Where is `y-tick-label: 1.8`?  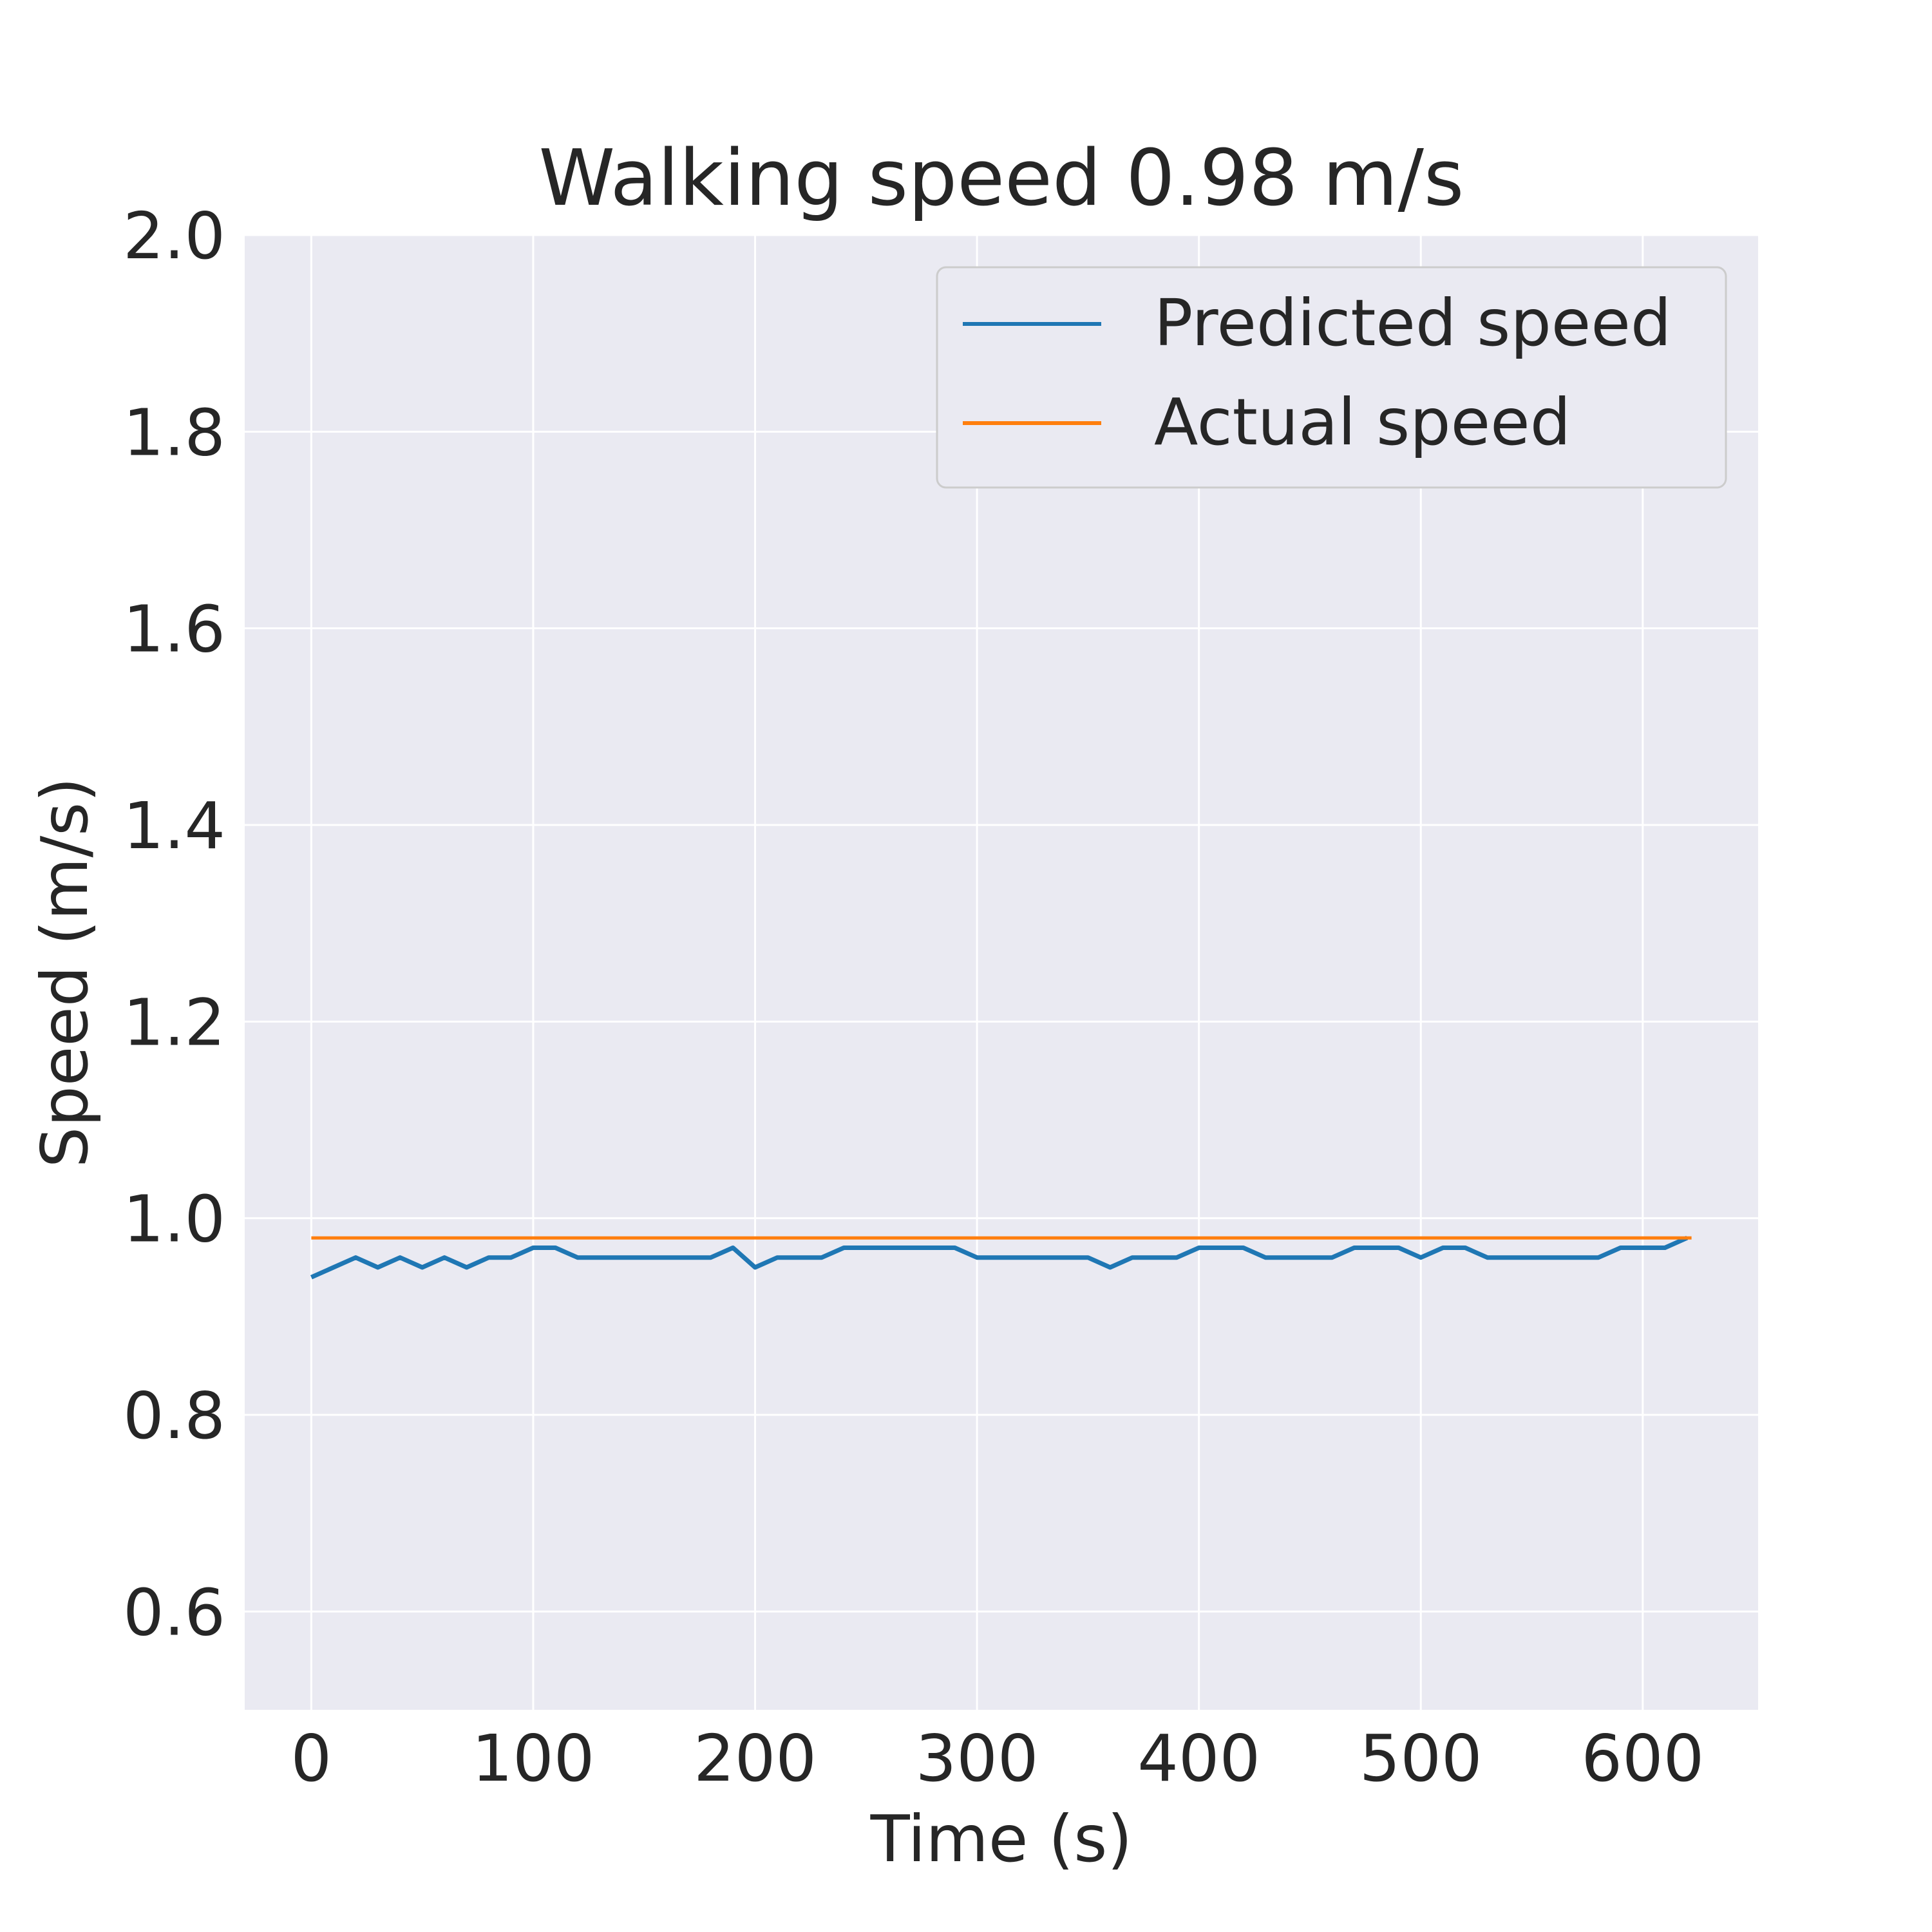
y-tick-label: 1.8 is located at coordinates (174, 432).